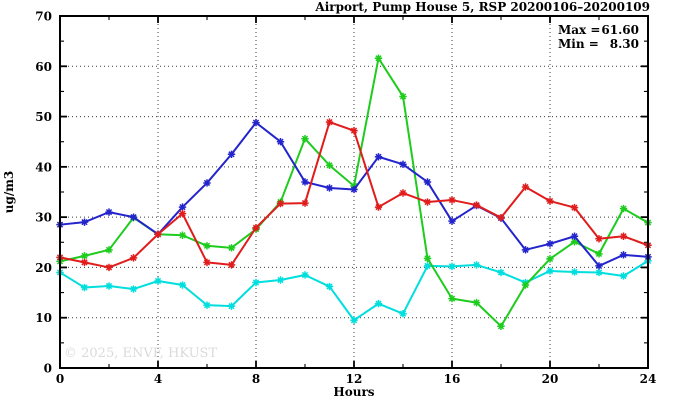 The height and width of the screenshot is (409, 674). What do you see at coordinates (158, 379) in the screenshot?
I see `x-tick-label: 4` at bounding box center [158, 379].